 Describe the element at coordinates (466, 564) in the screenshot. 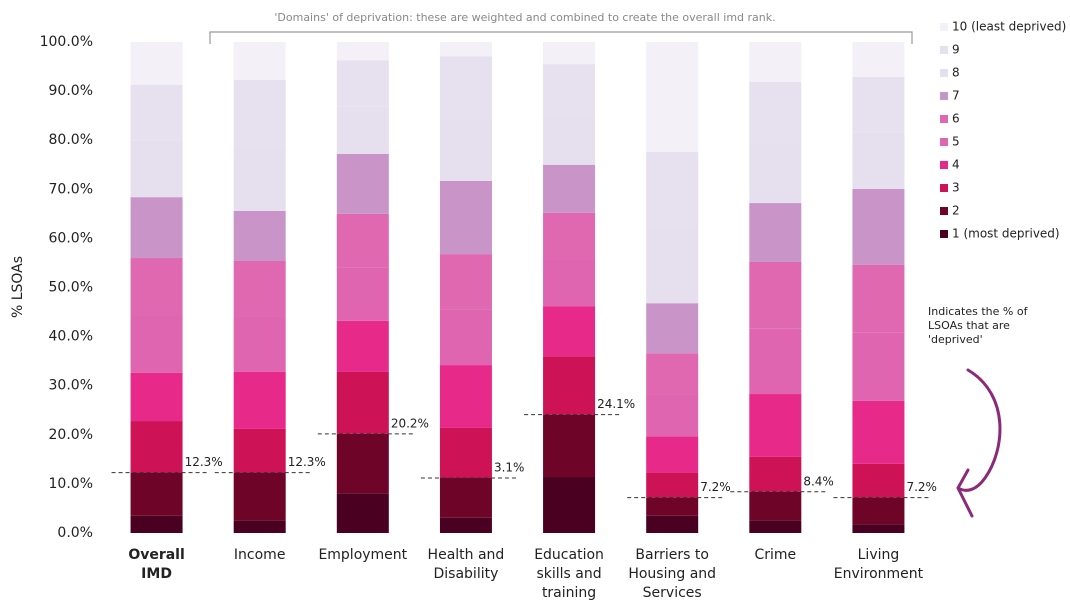

I see `x-tick-label: Health and Disability` at that location.